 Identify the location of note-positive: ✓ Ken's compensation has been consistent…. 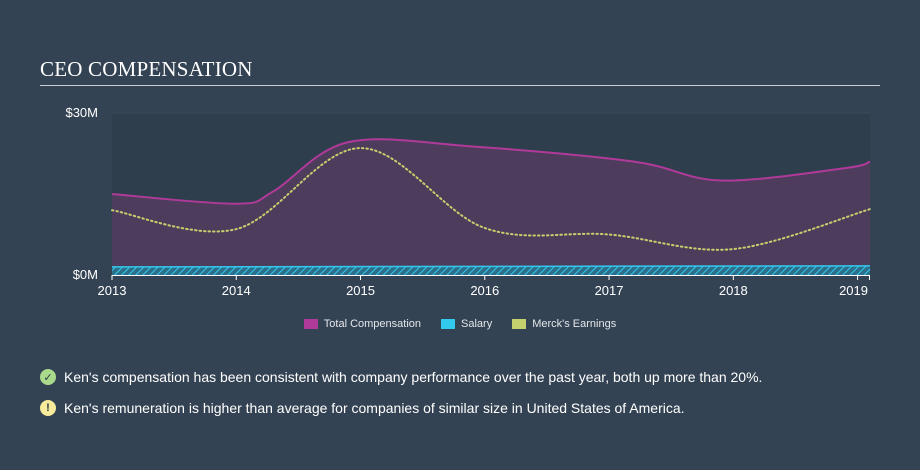
(401, 377).